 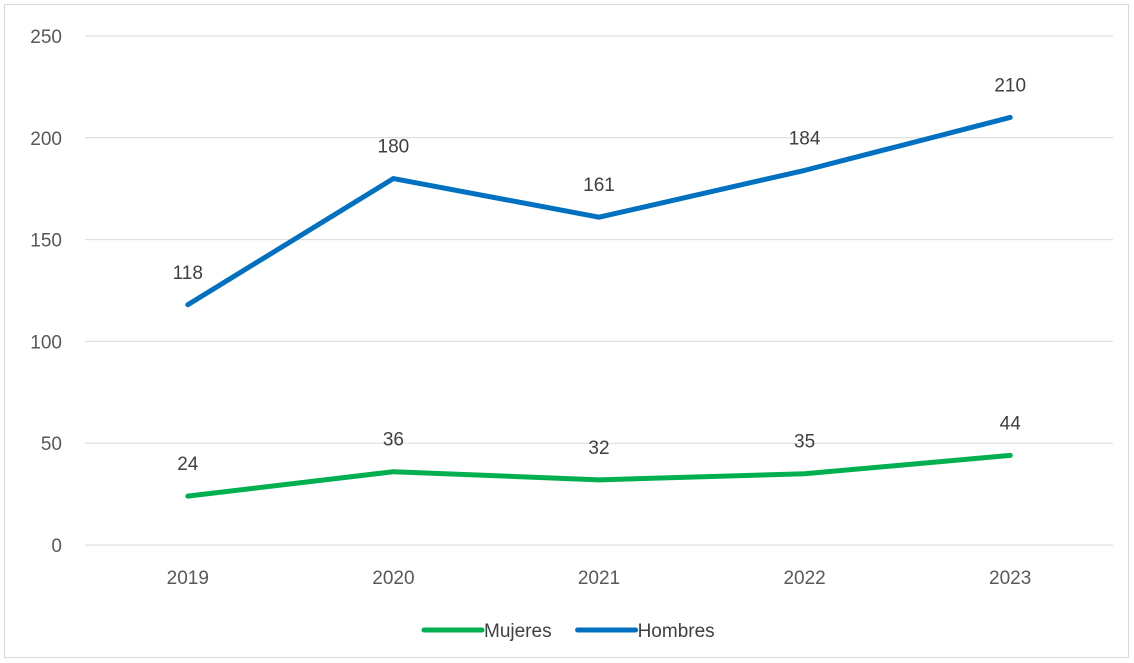 I want to click on data-label-mujeres: 32, so click(x=598, y=448).